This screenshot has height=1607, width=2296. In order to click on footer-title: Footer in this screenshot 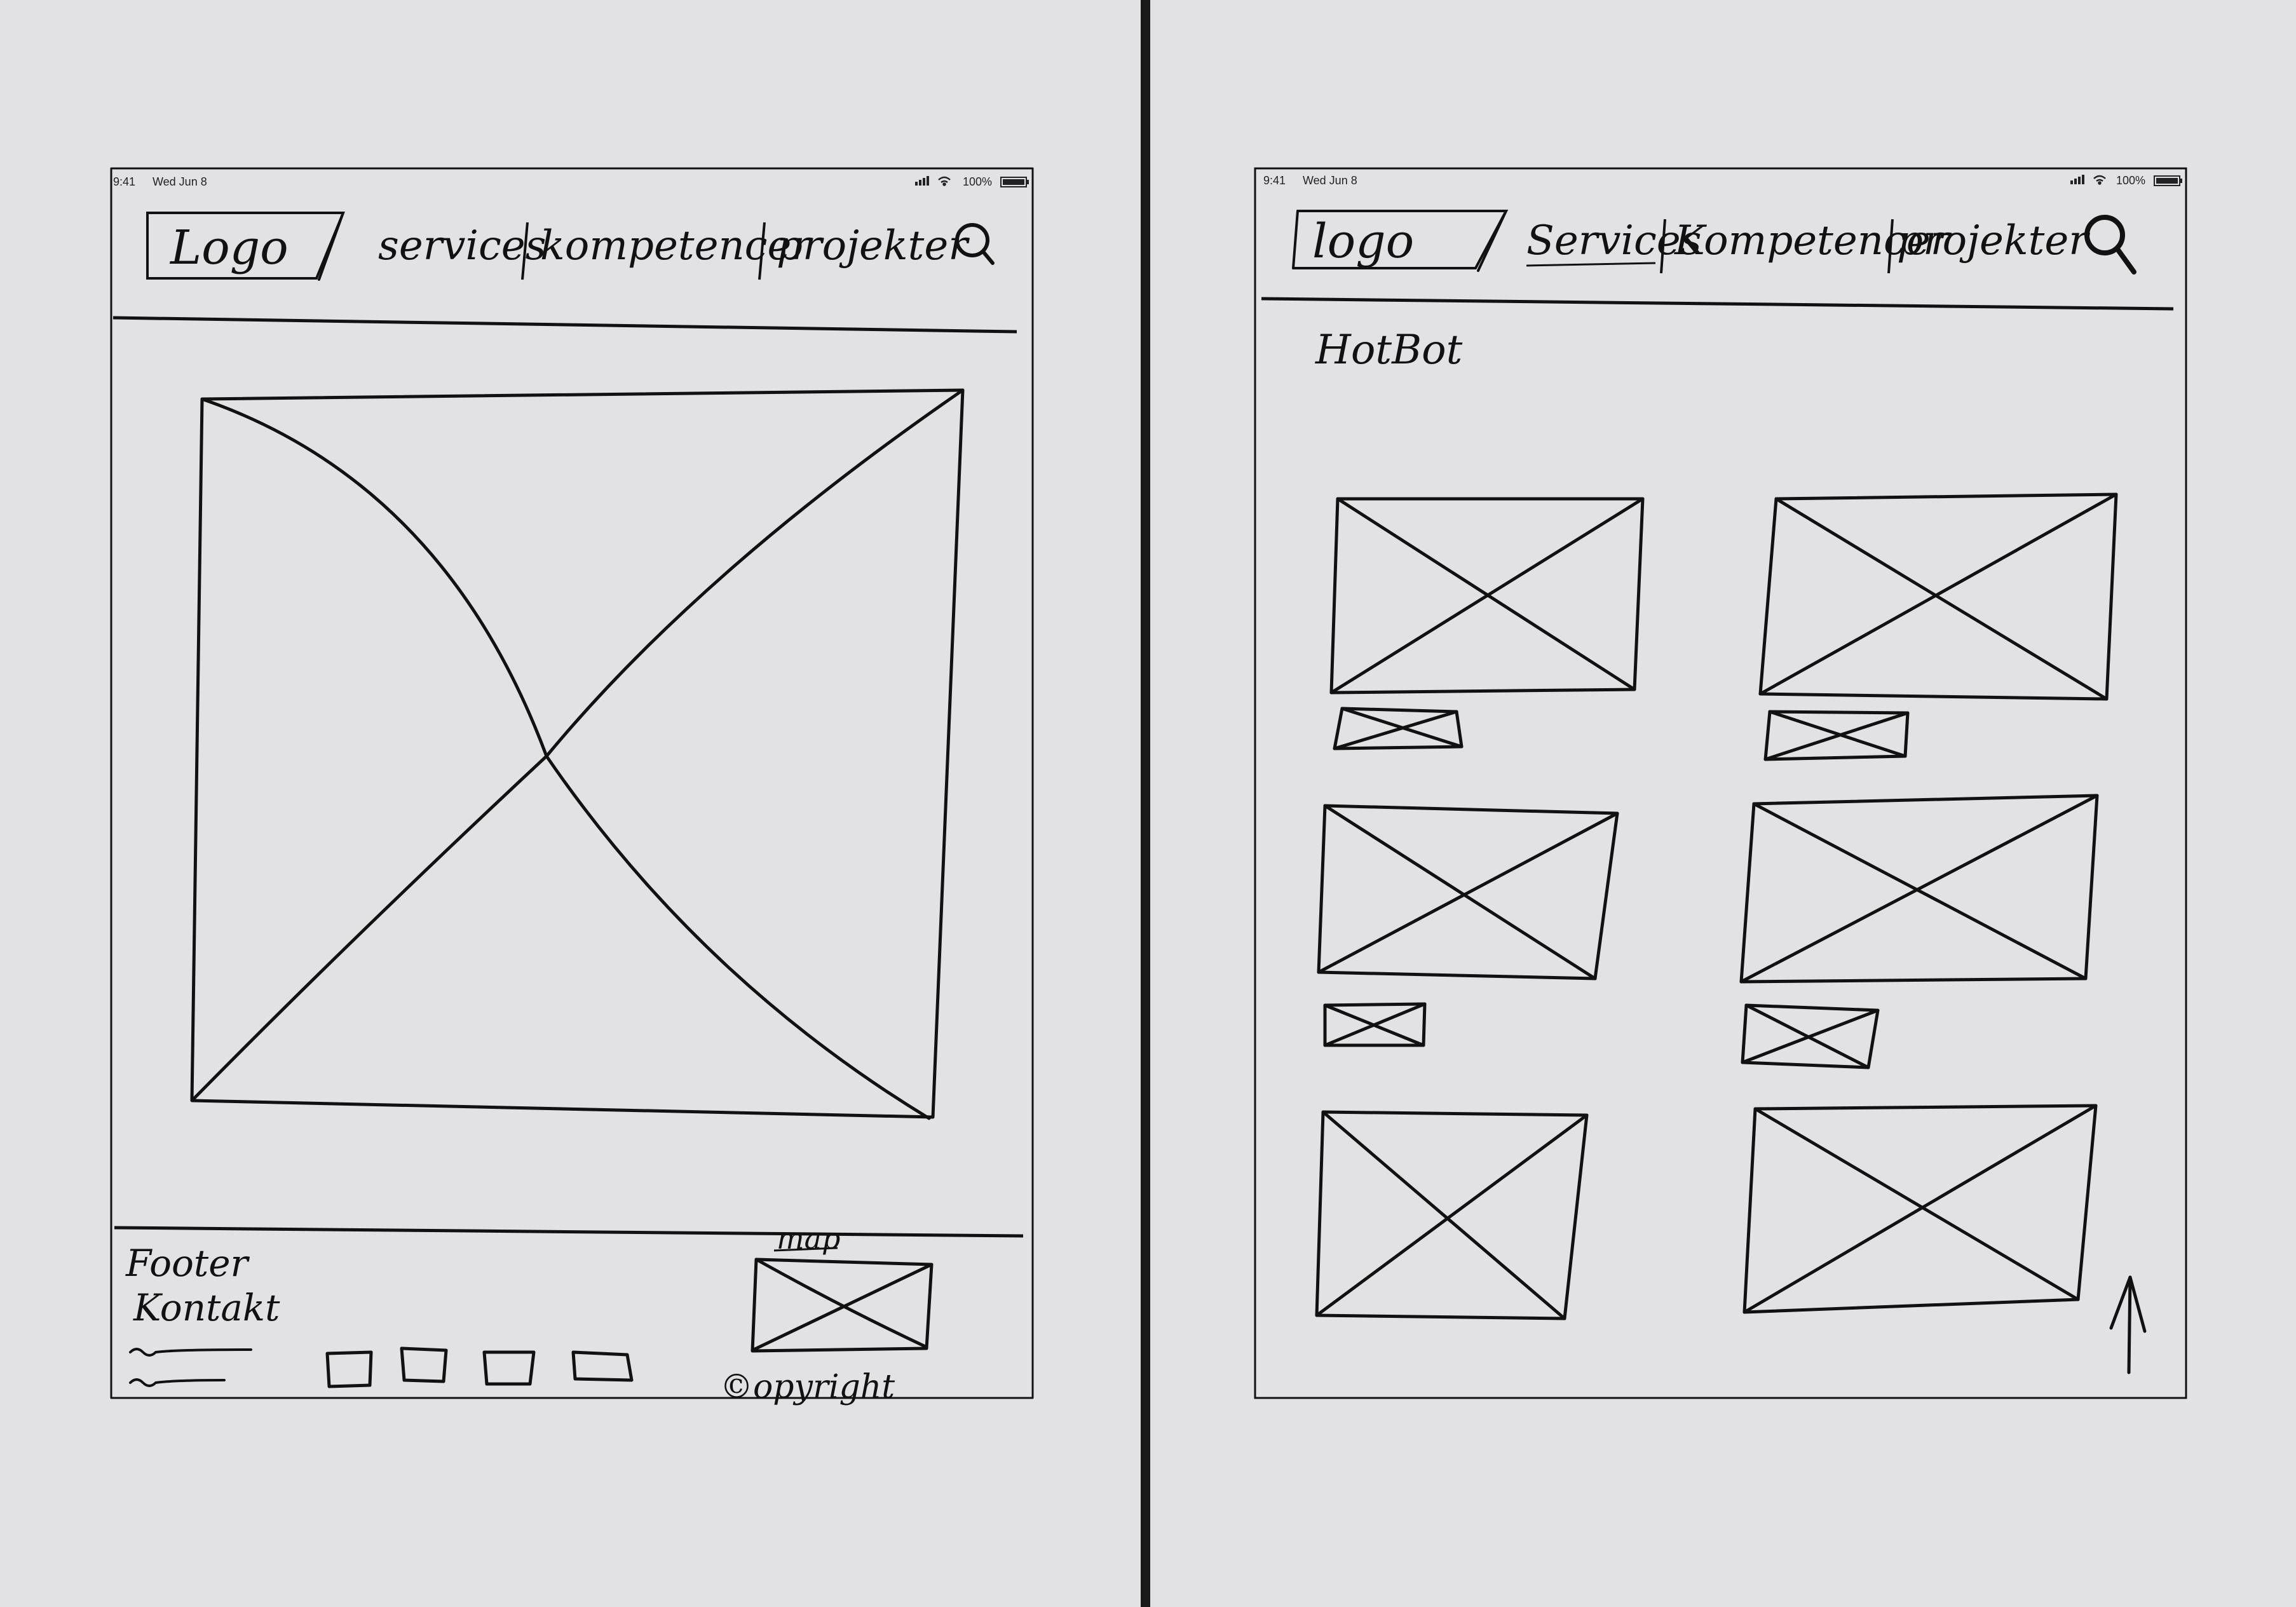, I will do `click(187, 1263)`.